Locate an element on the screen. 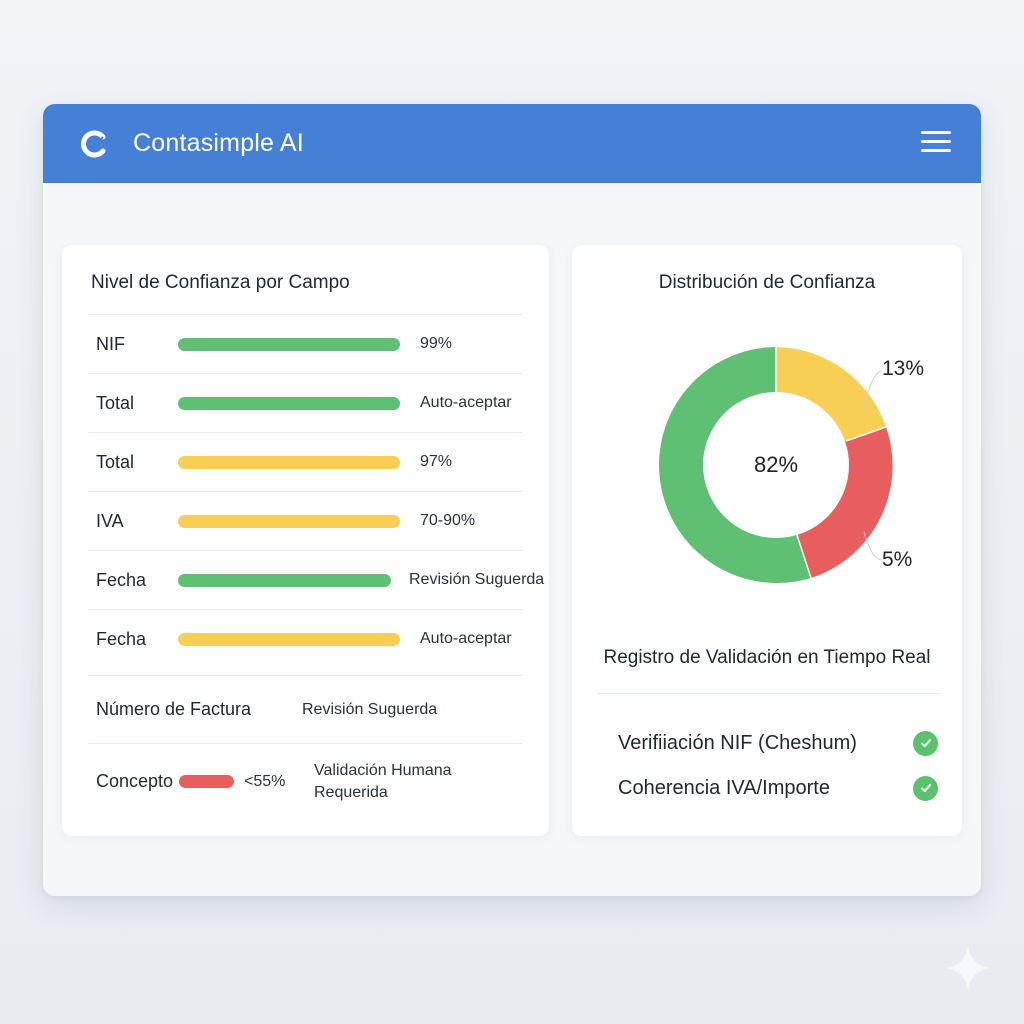 This screenshot has height=1024, width=1024. divider is located at coordinates (769, 693).